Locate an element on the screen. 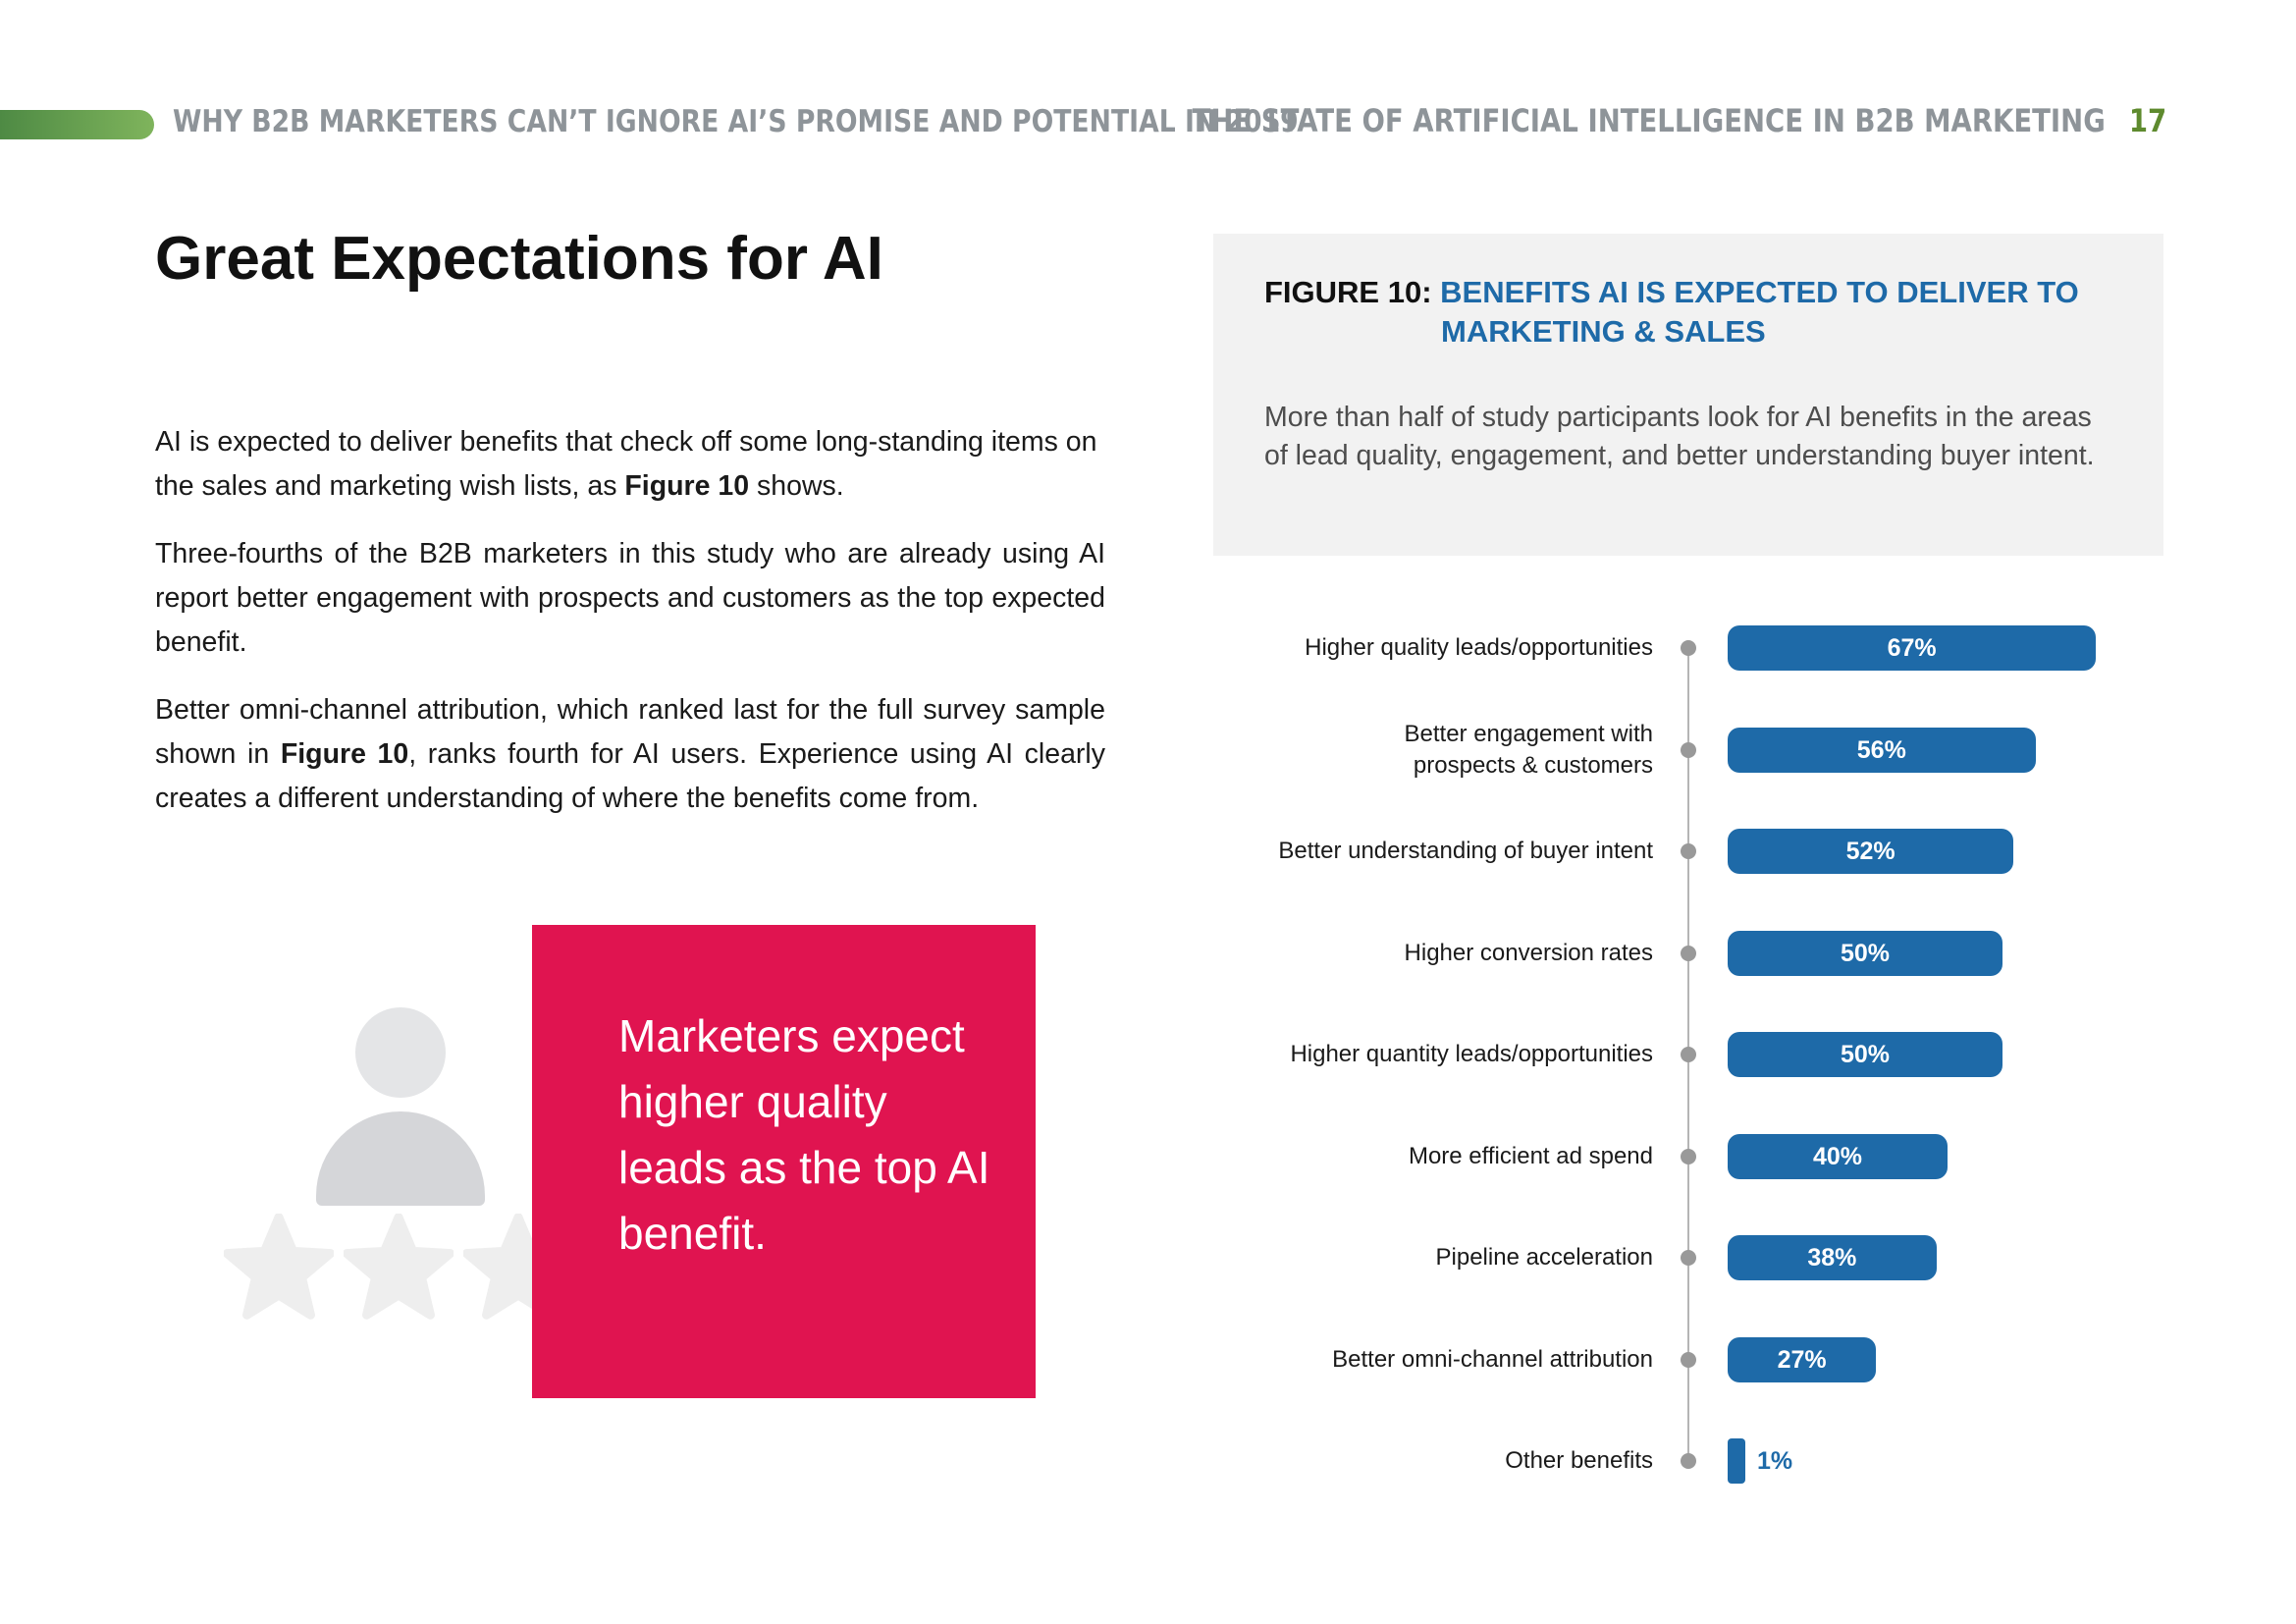  figure-title-line-2: MARKETING & SALES is located at coordinates (1604, 331).